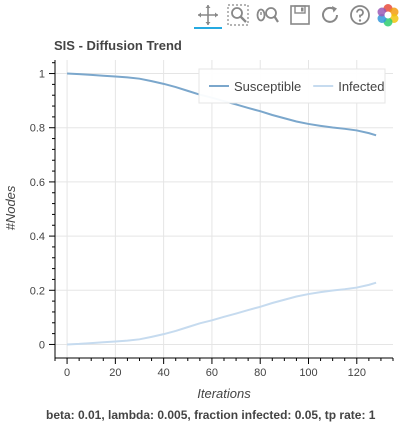 This screenshot has height=430, width=400. I want to click on x-tick-label: 80, so click(260, 373).